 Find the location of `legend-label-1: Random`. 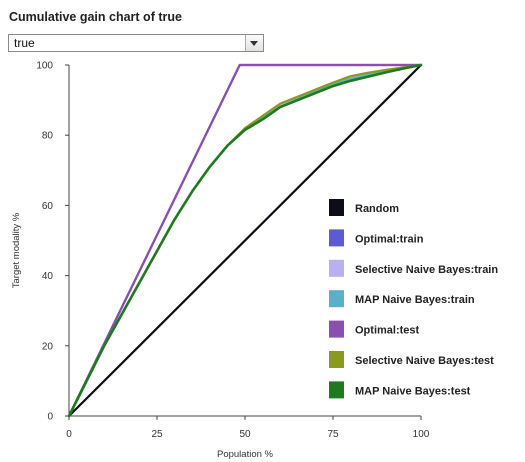

legend-label-1: Random is located at coordinates (377, 209).